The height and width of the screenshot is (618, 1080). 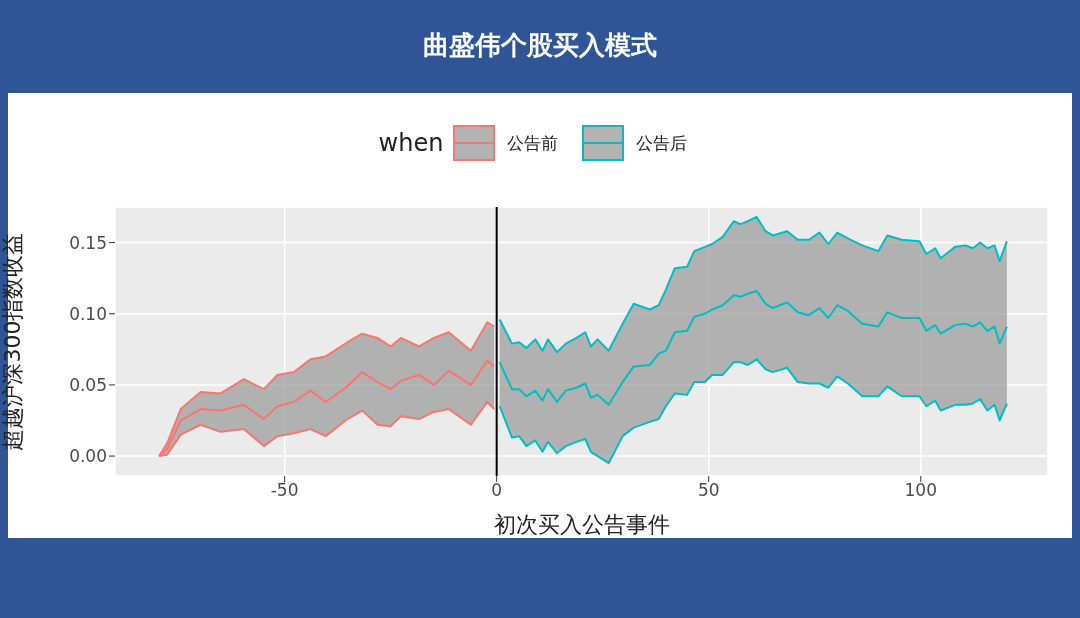 What do you see at coordinates (533, 143) in the screenshot?
I see `legend-label: 公告前` at bounding box center [533, 143].